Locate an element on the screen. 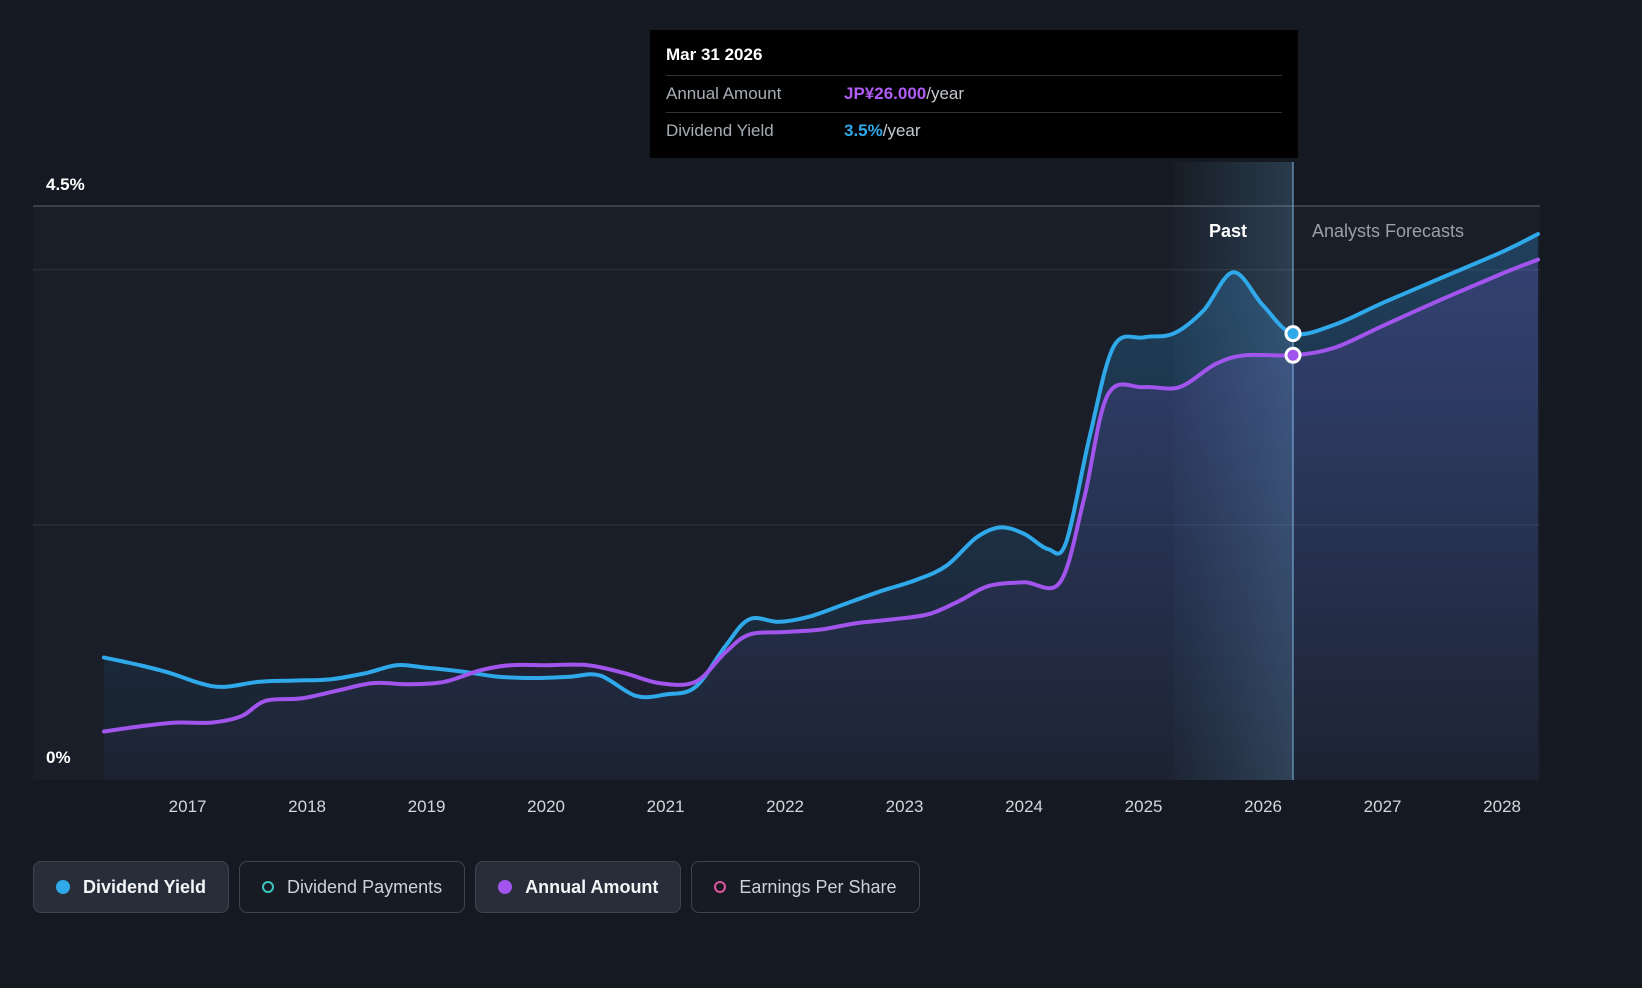  legend-item-dividend-payments: Dividend Payments is located at coordinates (352, 887).